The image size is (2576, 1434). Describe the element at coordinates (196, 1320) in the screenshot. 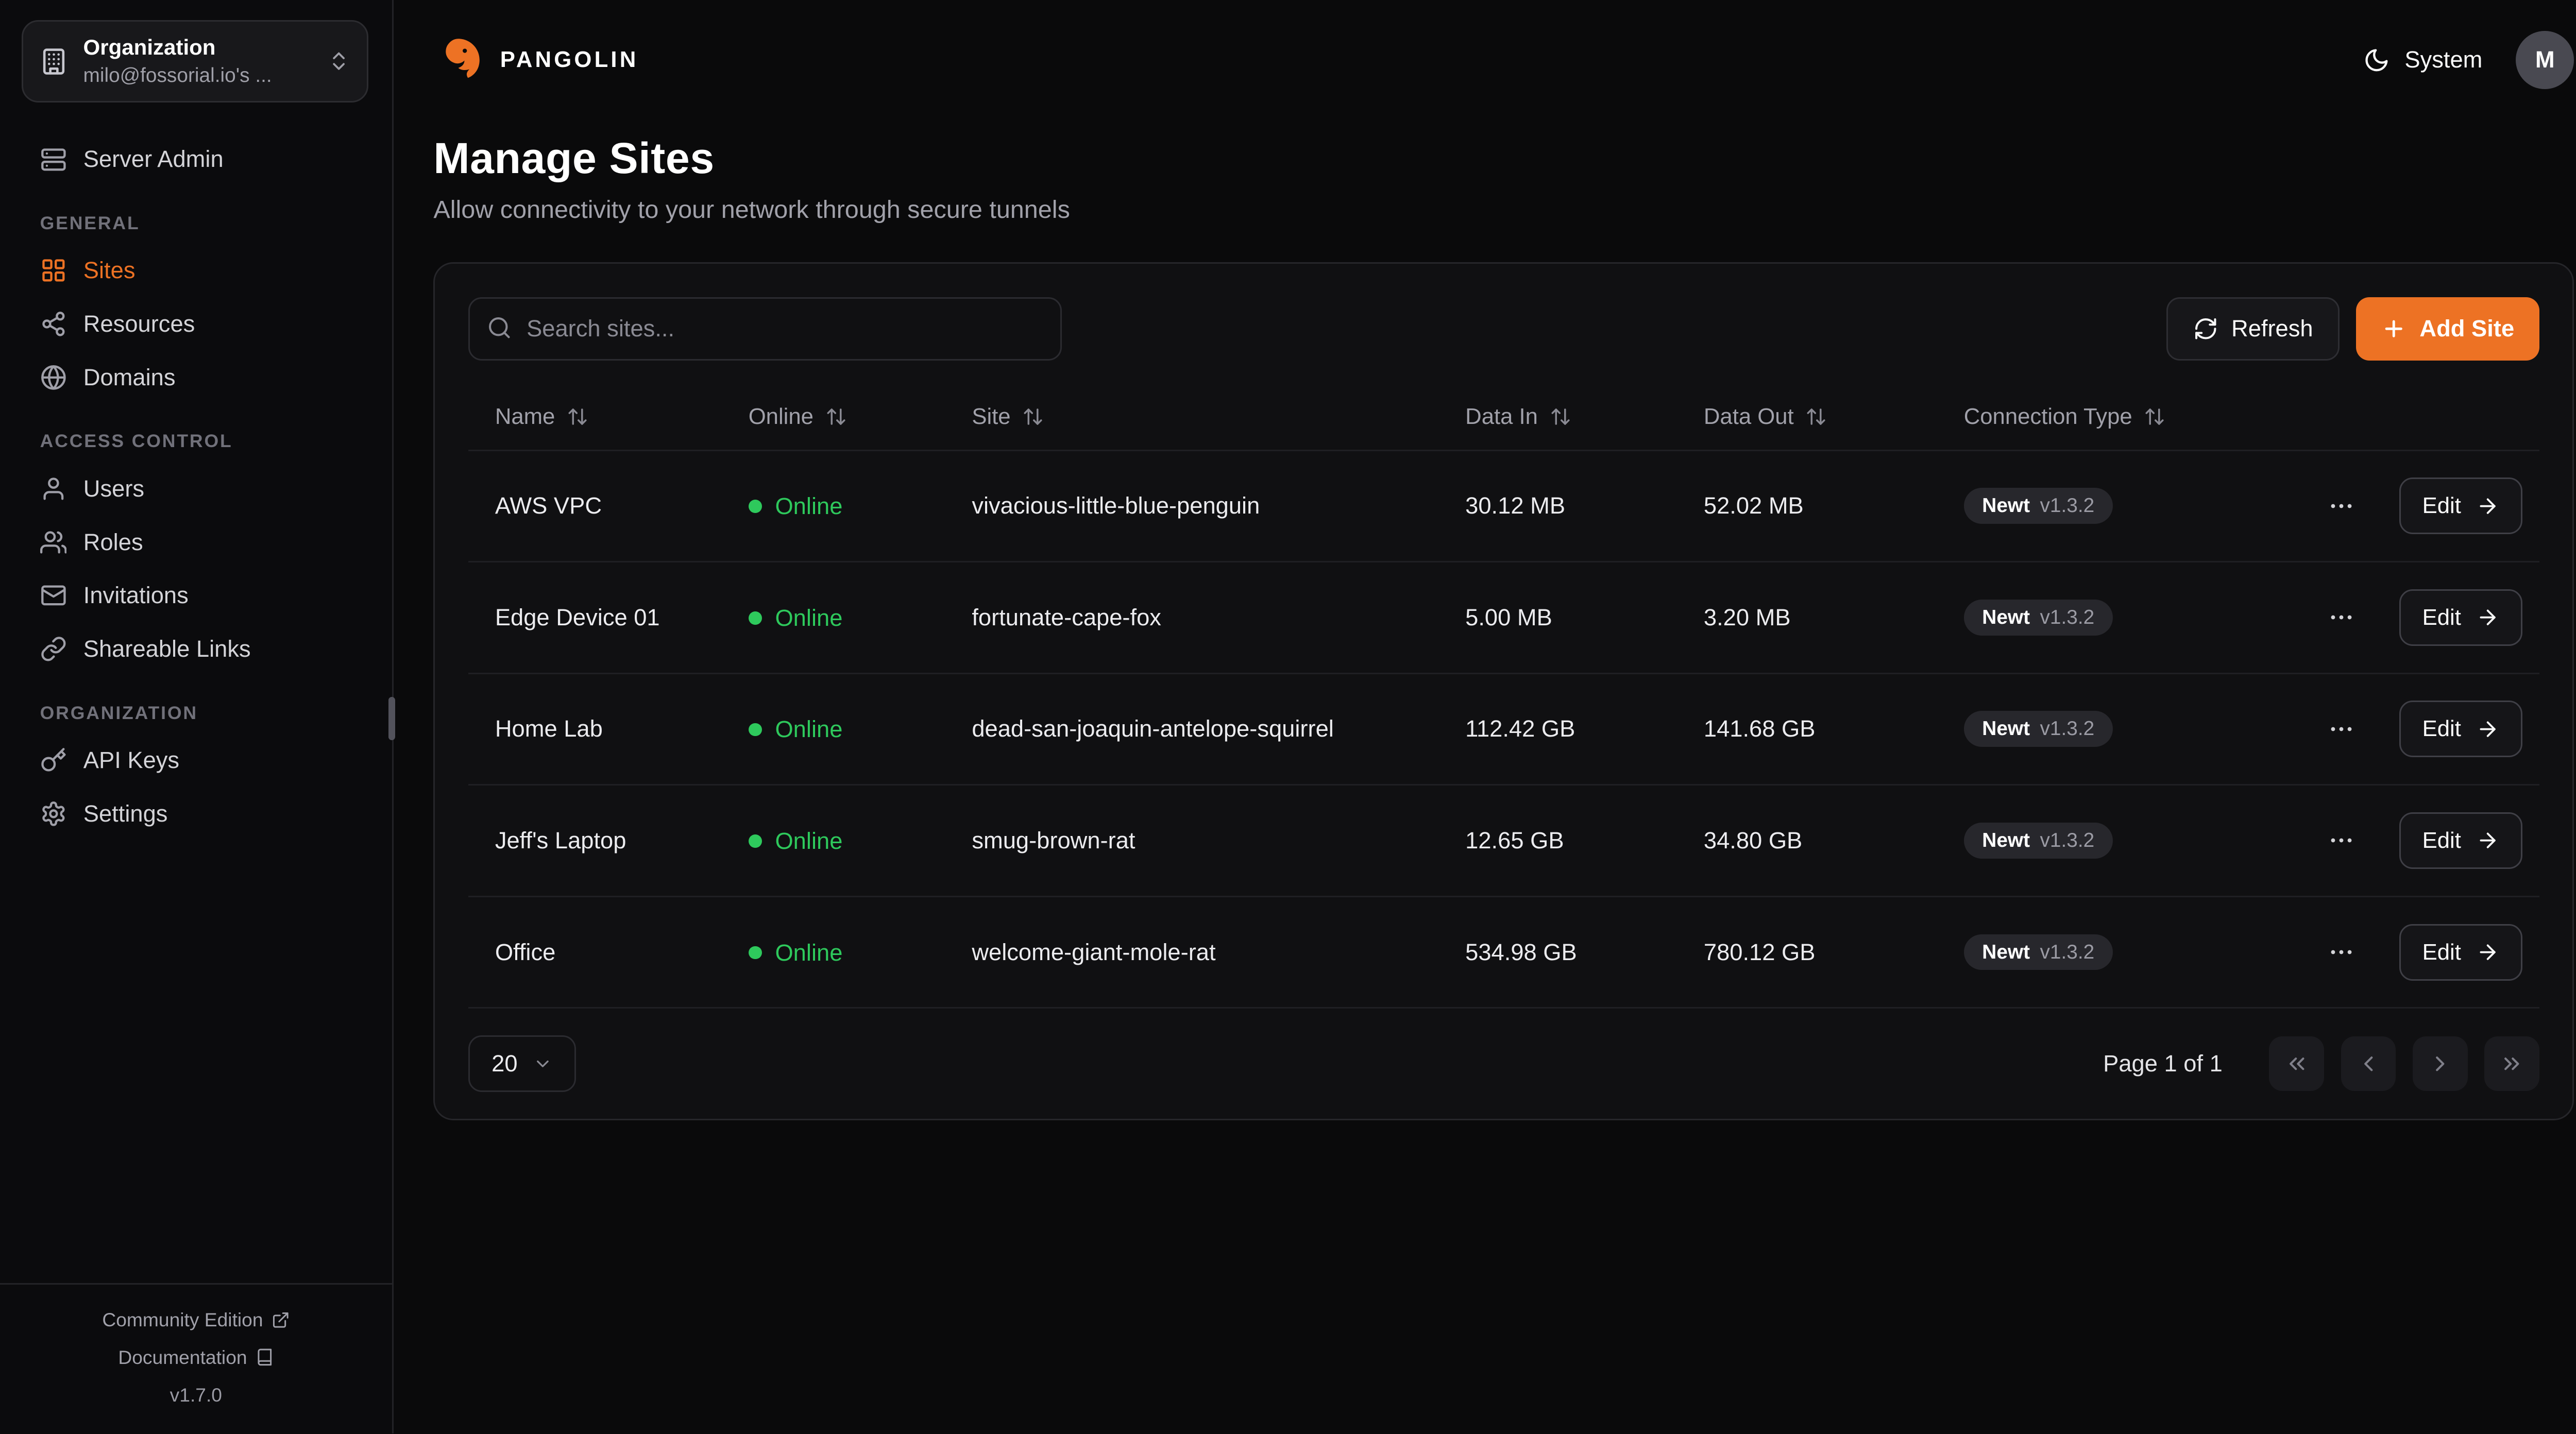

I see `community-edition-link: Community Edition` at that location.